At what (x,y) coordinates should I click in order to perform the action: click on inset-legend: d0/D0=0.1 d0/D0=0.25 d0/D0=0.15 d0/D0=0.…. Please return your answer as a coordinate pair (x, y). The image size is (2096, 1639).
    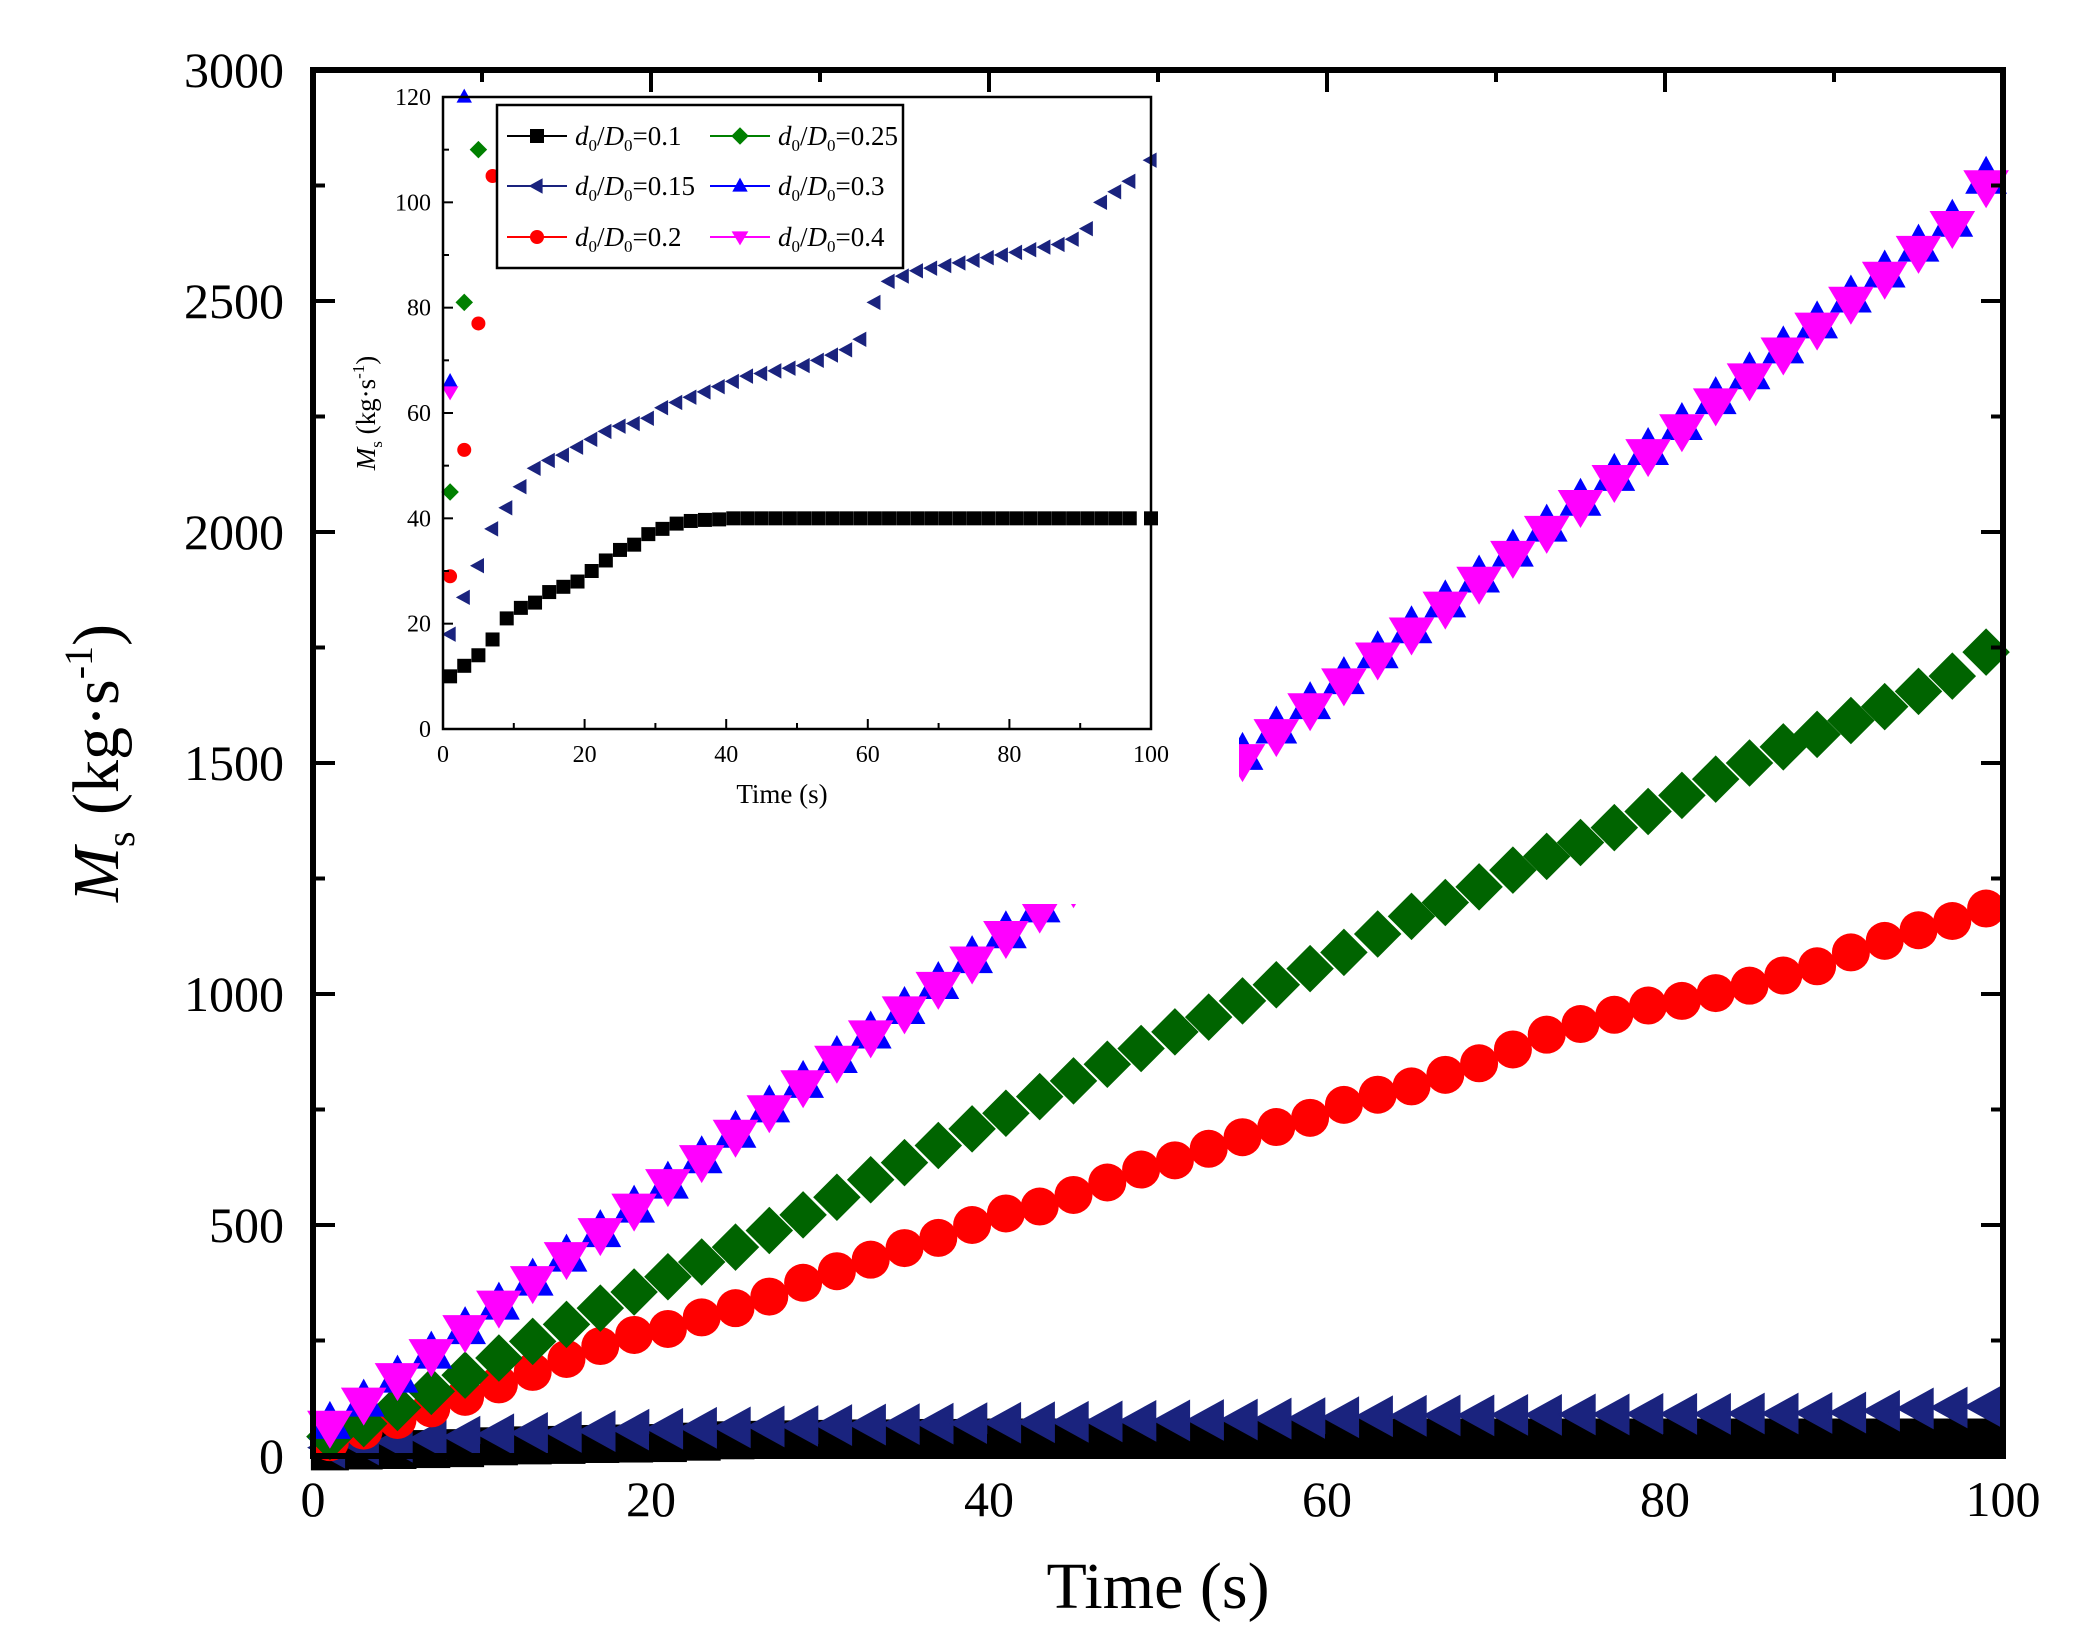
    Looking at the image, I should click on (700, 186).